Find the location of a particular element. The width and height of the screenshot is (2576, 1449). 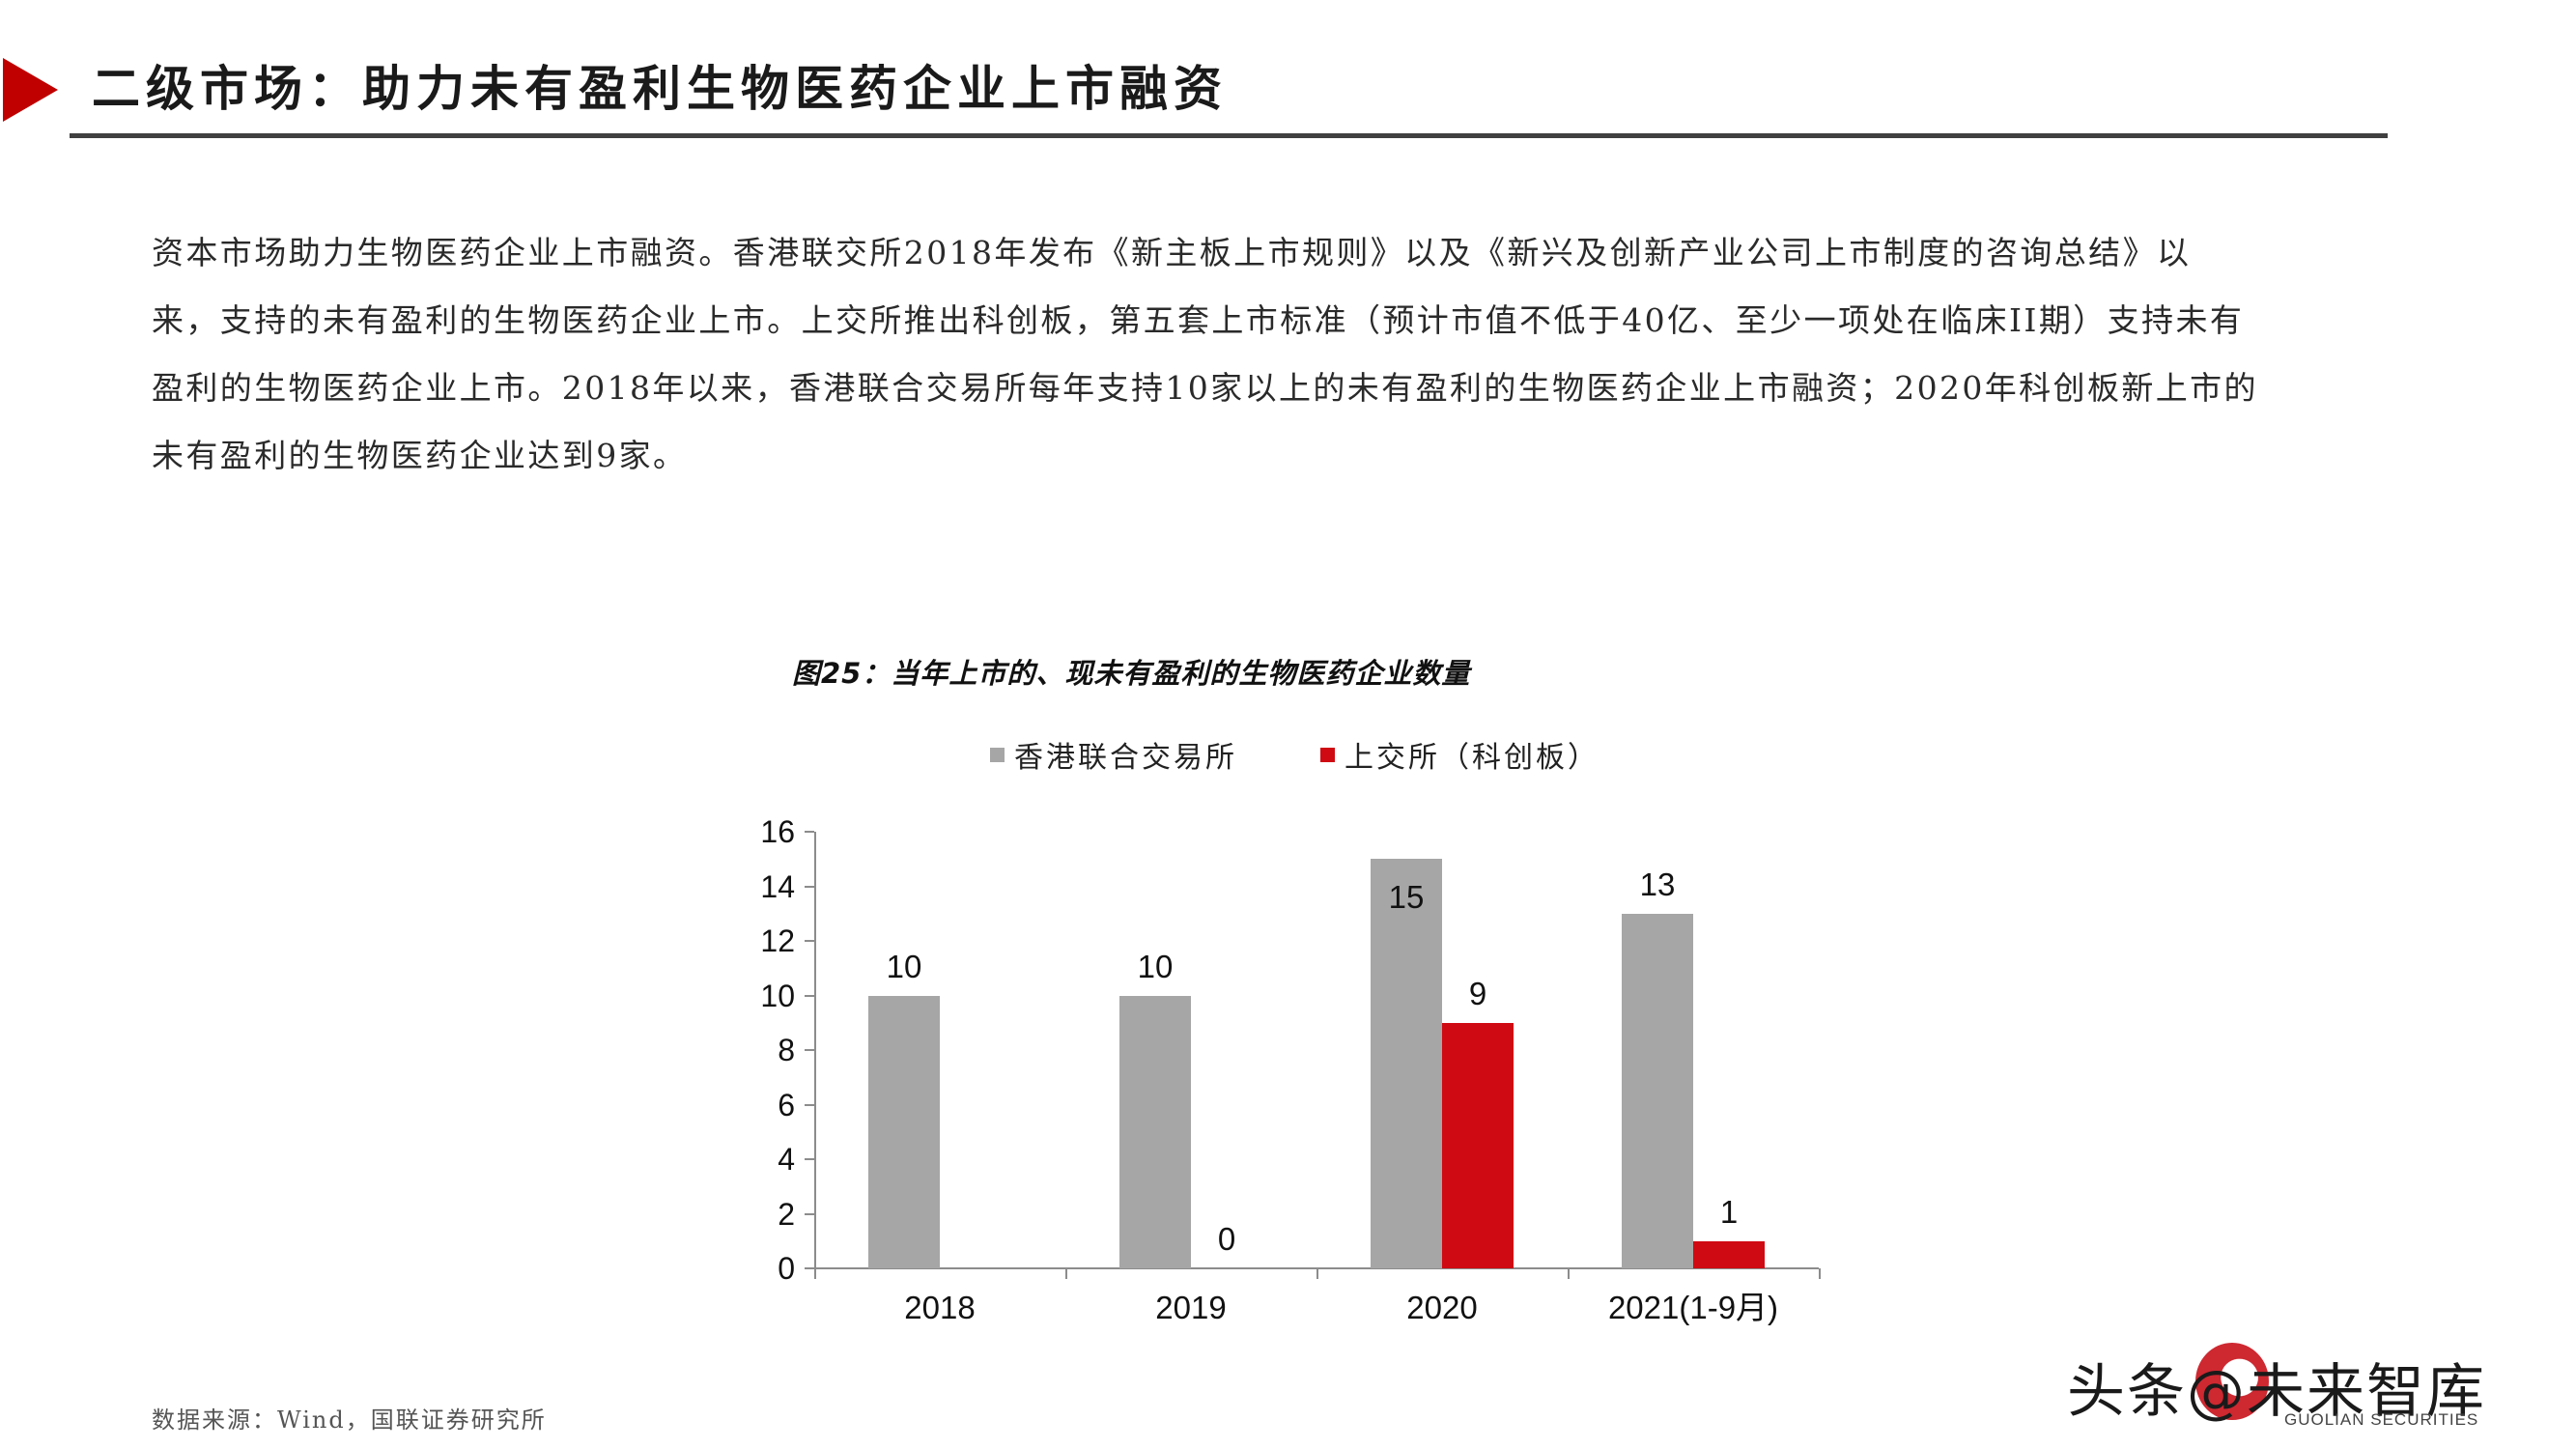

x-category-label: 2018 is located at coordinates (940, 1307).